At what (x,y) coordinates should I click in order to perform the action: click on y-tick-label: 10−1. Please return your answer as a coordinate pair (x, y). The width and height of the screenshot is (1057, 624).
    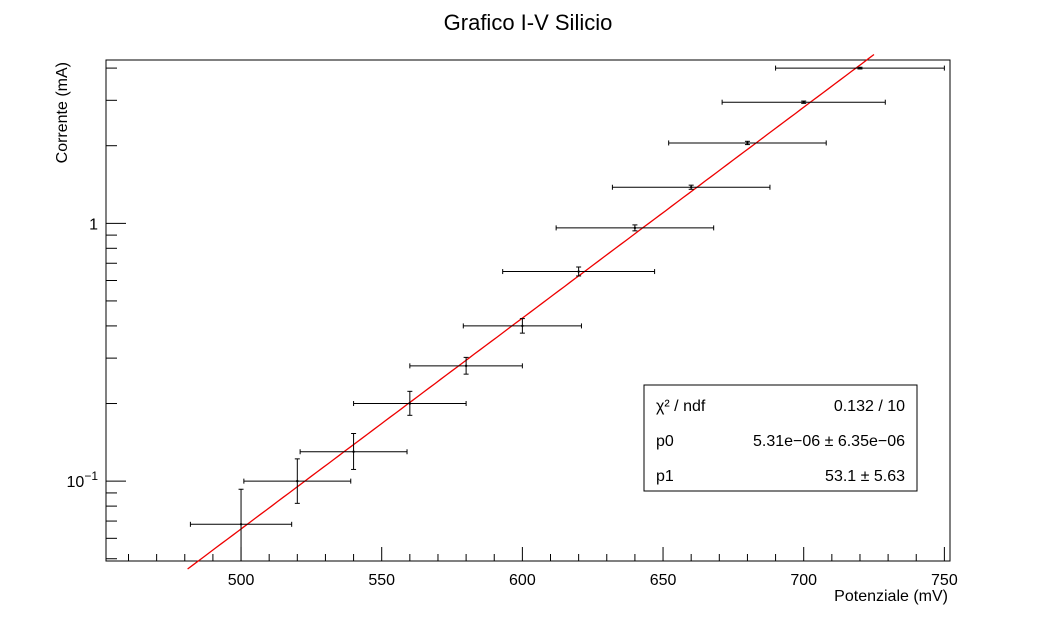
    Looking at the image, I should click on (83, 480).